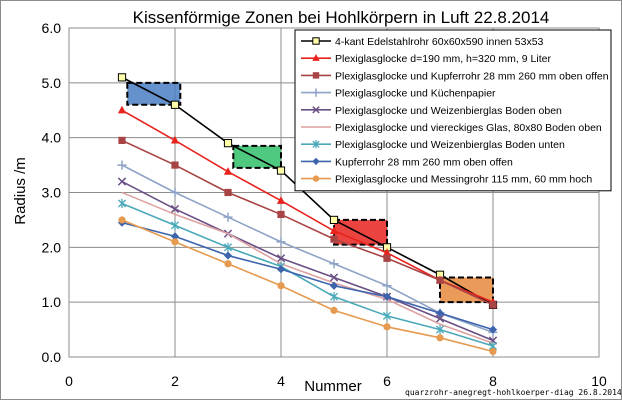 The width and height of the screenshot is (622, 400). I want to click on y-tick-label-1: 1.0, so click(52, 302).